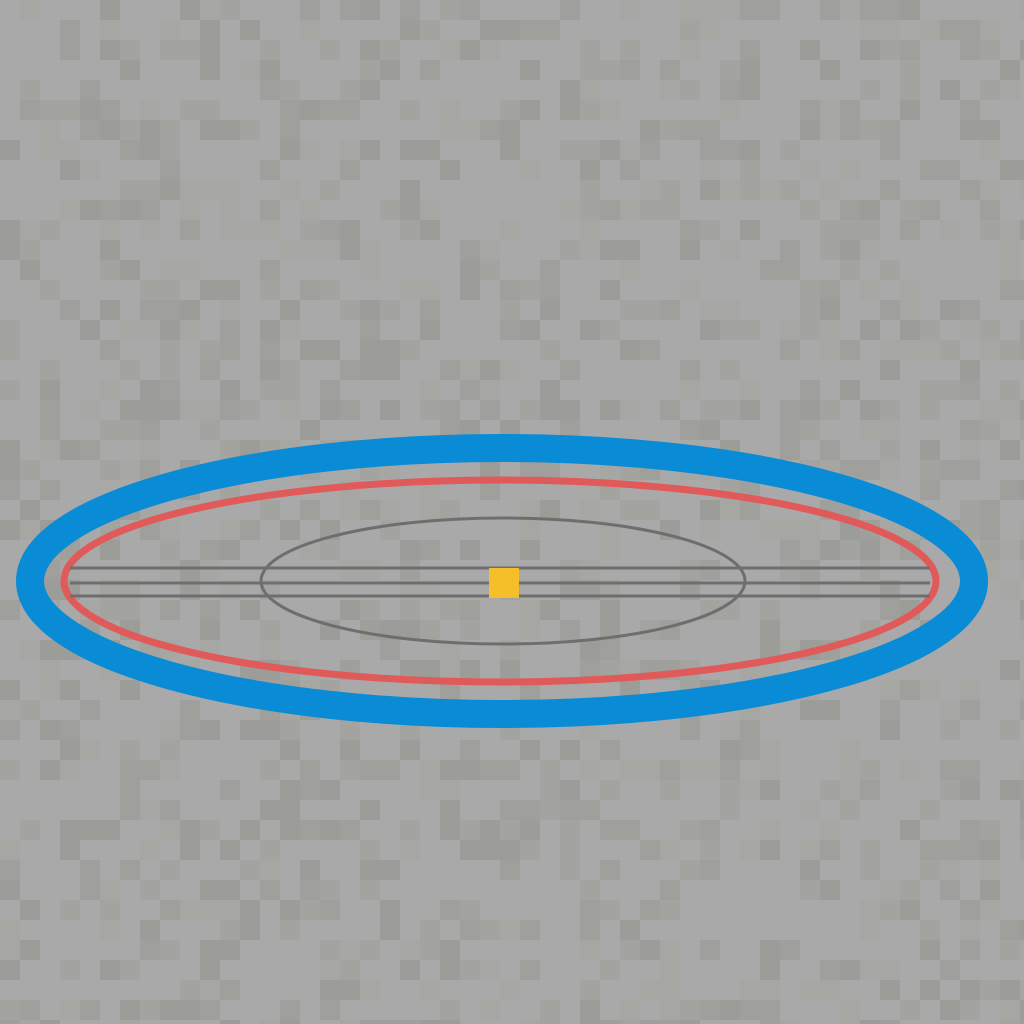 This screenshot has width=1024, height=1024. Describe the element at coordinates (504, 583) in the screenshot. I see `square-marker-icon` at that location.